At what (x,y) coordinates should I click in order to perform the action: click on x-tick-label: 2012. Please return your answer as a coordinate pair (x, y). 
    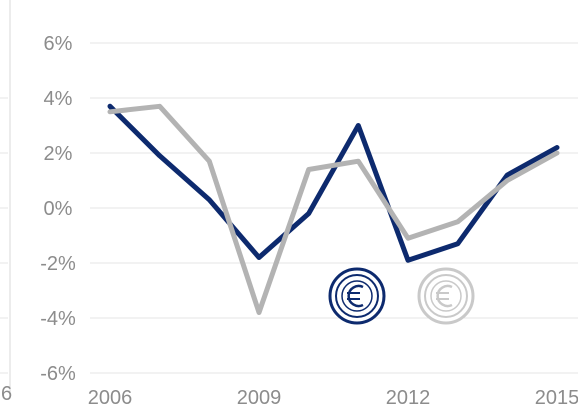
    Looking at the image, I should click on (408, 398).